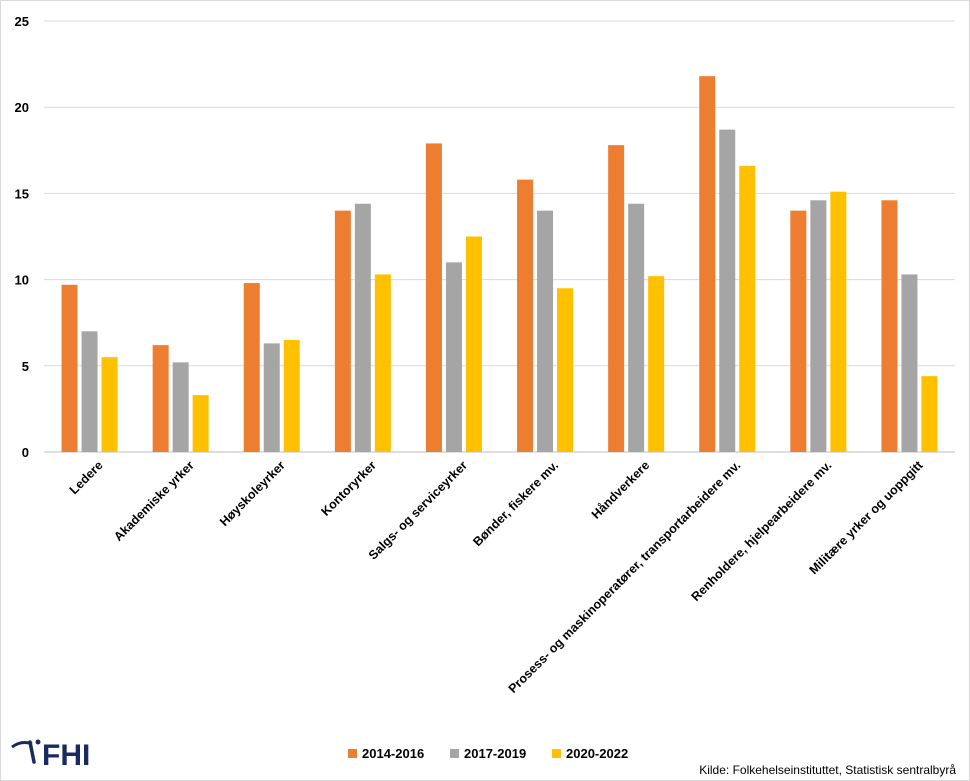 This screenshot has height=781, width=970. Describe the element at coordinates (597, 753) in the screenshot. I see `legend-label: 2020-2022` at that location.